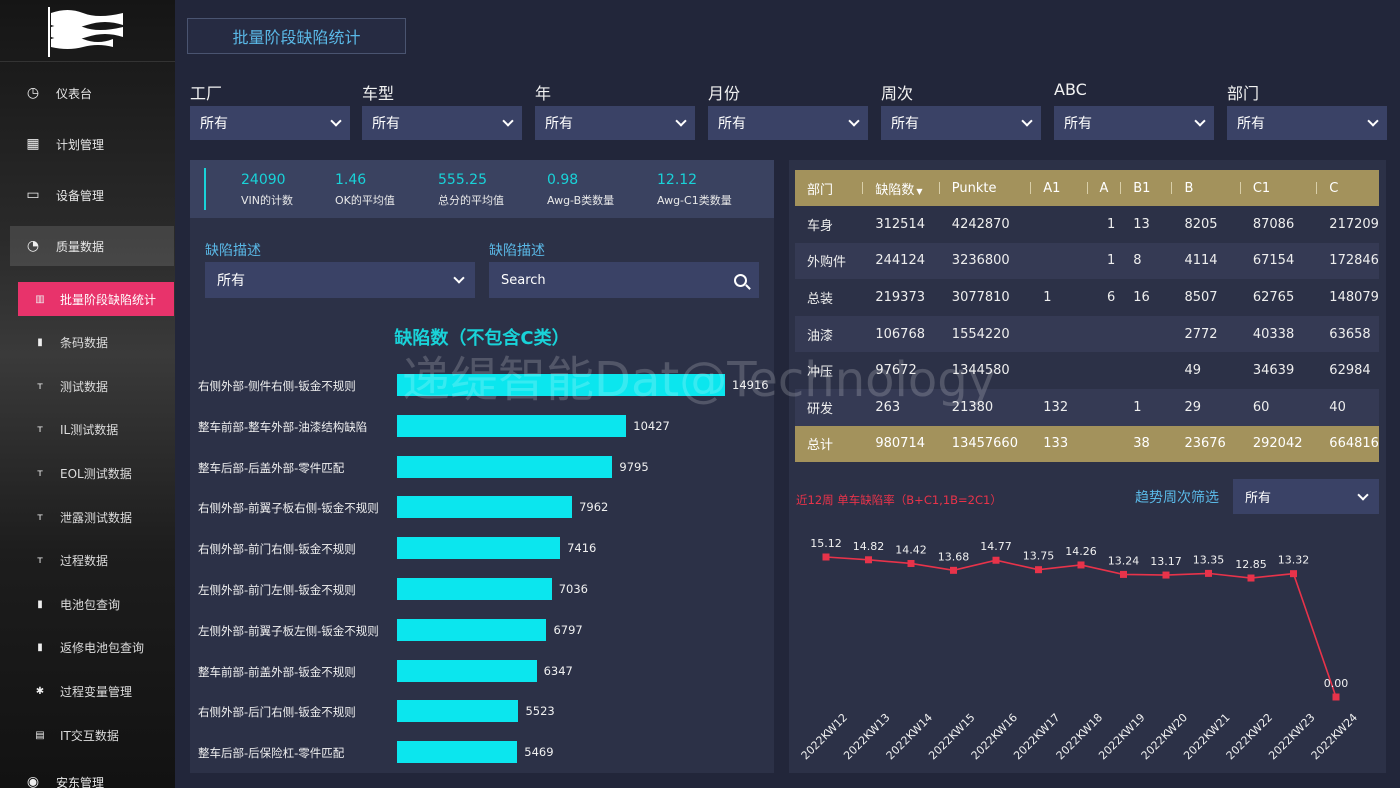 This screenshot has height=788, width=1400. I want to click on table-row: 冲压 97672 1344580 49 34639 62984, so click(1087, 370).